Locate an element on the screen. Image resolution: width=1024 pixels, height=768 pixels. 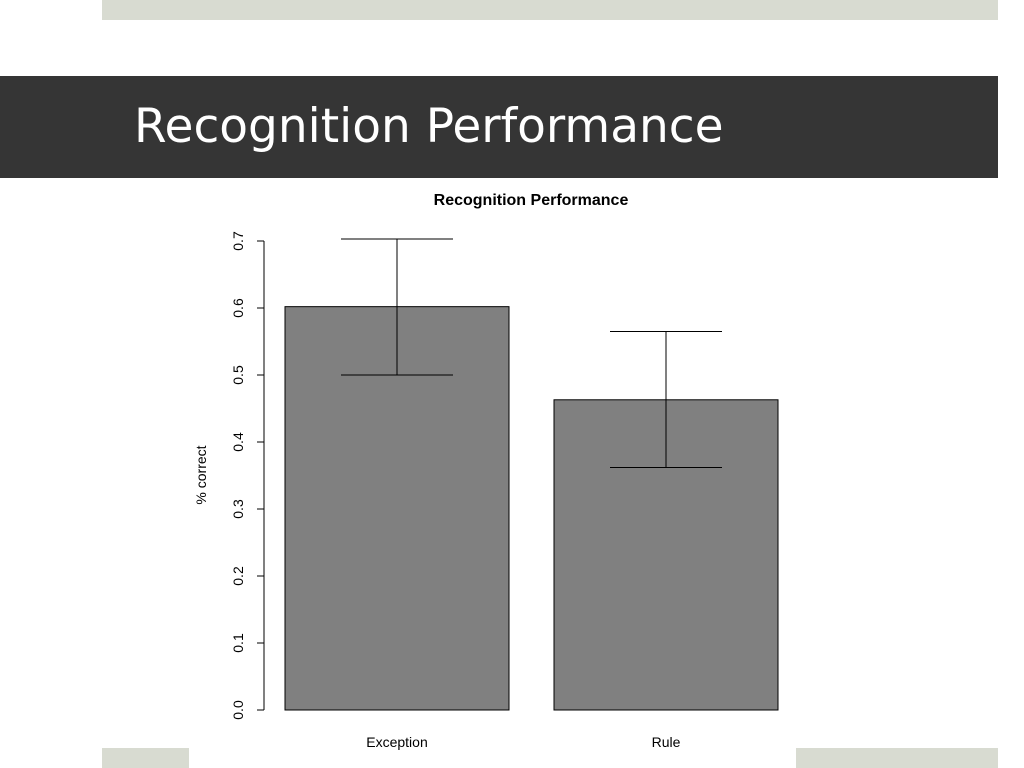
x-tick-label: Exception is located at coordinates (396, 742).